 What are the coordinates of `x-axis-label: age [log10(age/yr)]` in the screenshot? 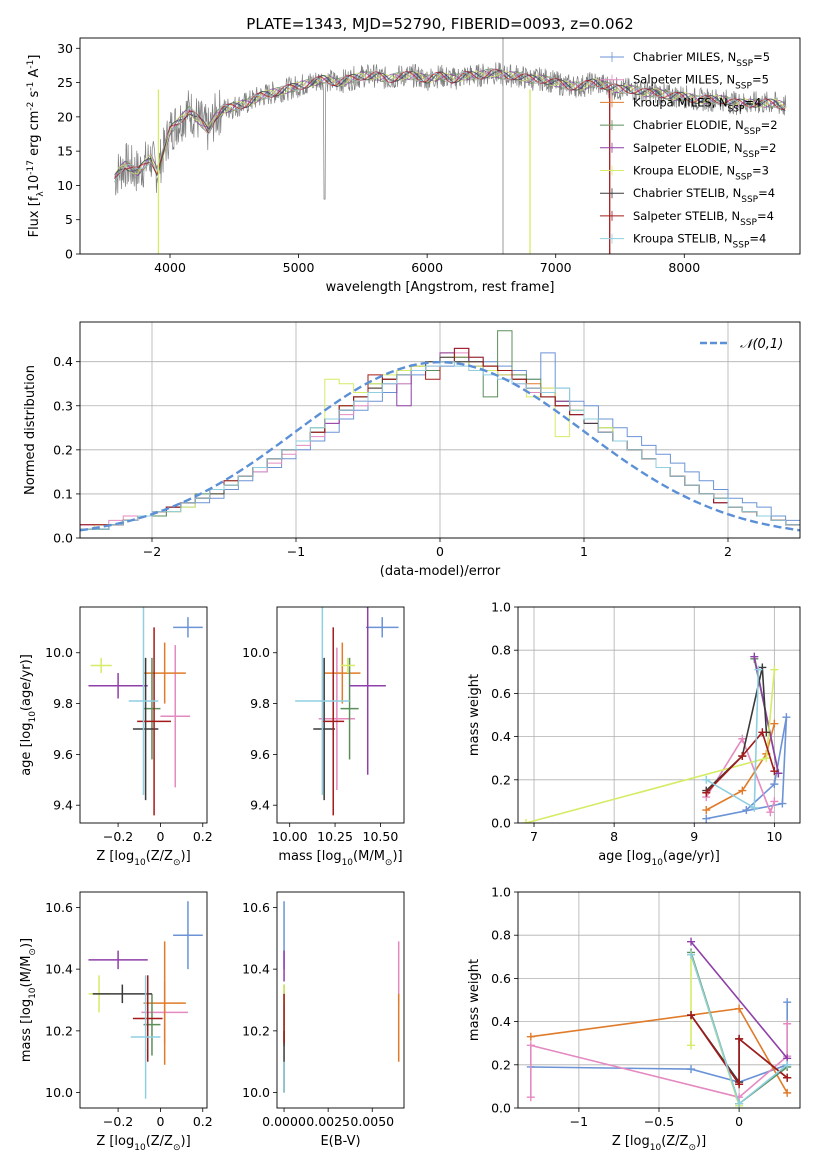 It's located at (659, 858).